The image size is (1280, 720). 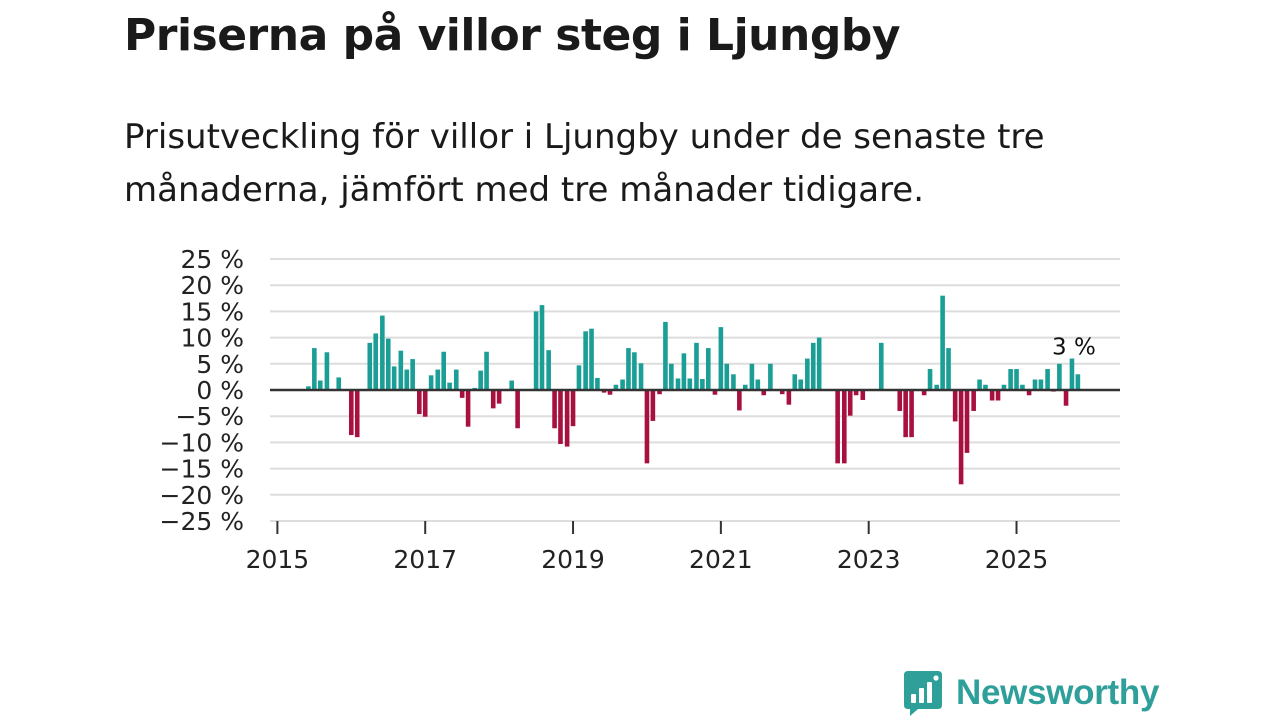 What do you see at coordinates (923, 693) in the screenshot?
I see `bar-chart-speech-bubble-icon` at bounding box center [923, 693].